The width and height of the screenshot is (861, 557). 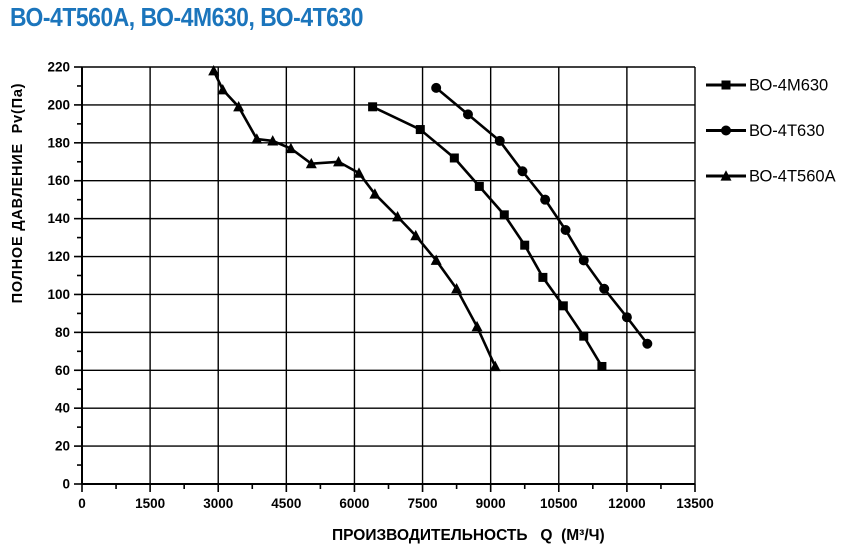 What do you see at coordinates (58, 218) in the screenshot?
I see `y-tick-label: 140` at bounding box center [58, 218].